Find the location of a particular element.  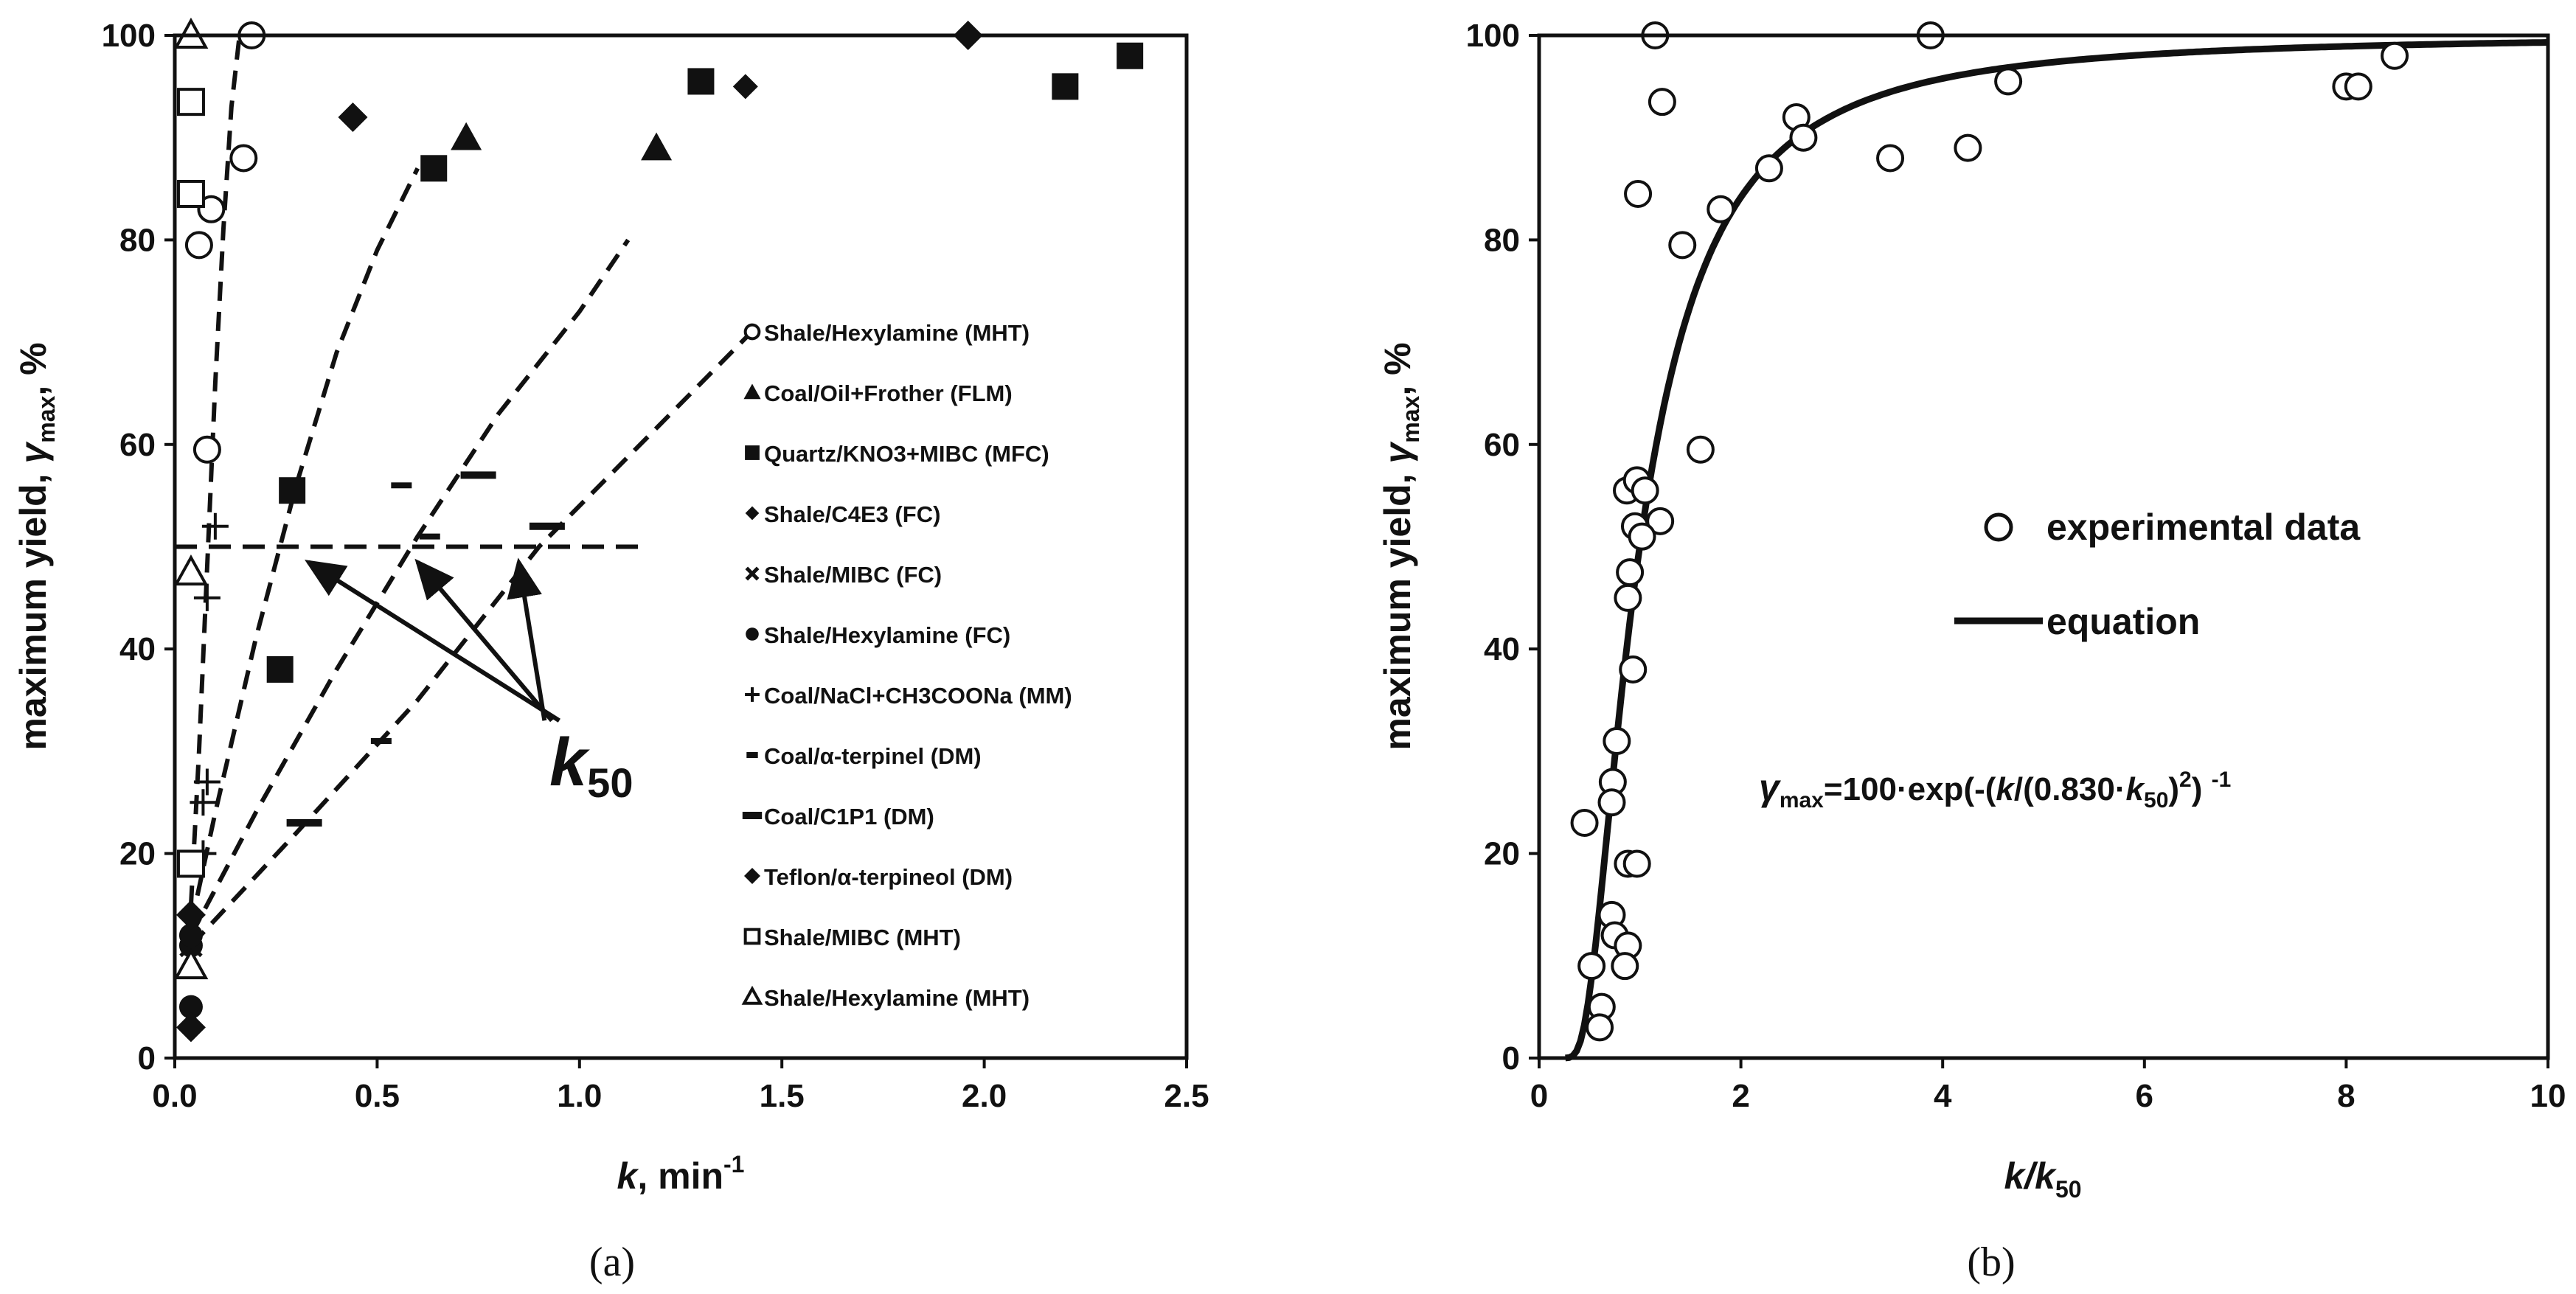

legend-label-equation: equation is located at coordinates (2123, 621).